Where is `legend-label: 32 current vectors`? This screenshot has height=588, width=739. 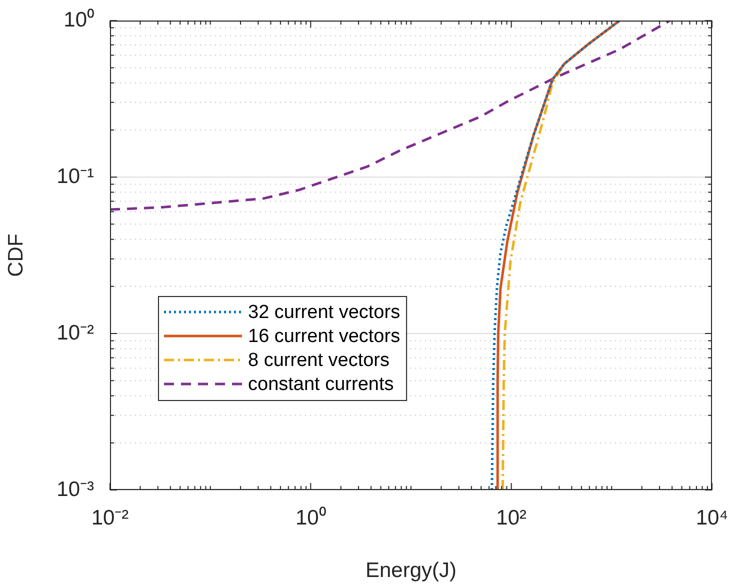
legend-label: 32 current vectors is located at coordinates (324, 313).